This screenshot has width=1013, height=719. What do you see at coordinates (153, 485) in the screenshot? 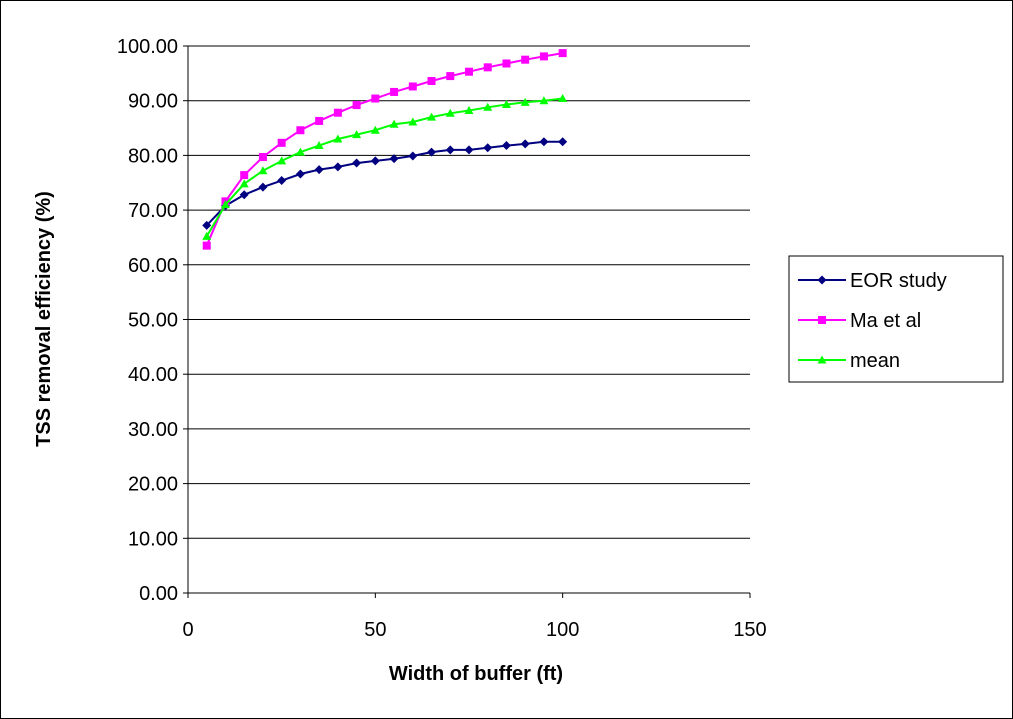
I see `y-tick-label: 20.00` at bounding box center [153, 485].